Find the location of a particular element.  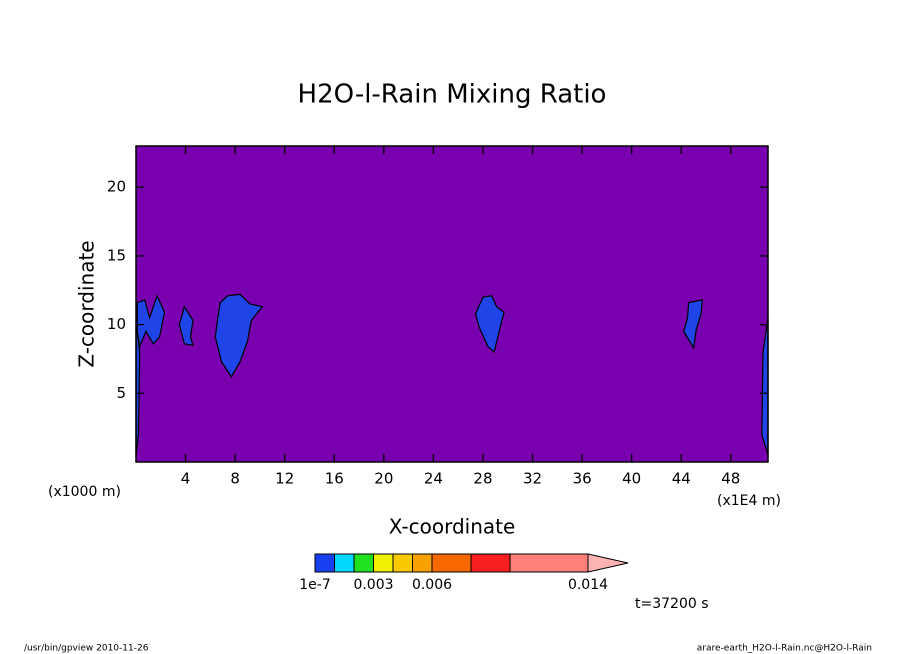

y-tick-label: 15 is located at coordinates (116, 255).